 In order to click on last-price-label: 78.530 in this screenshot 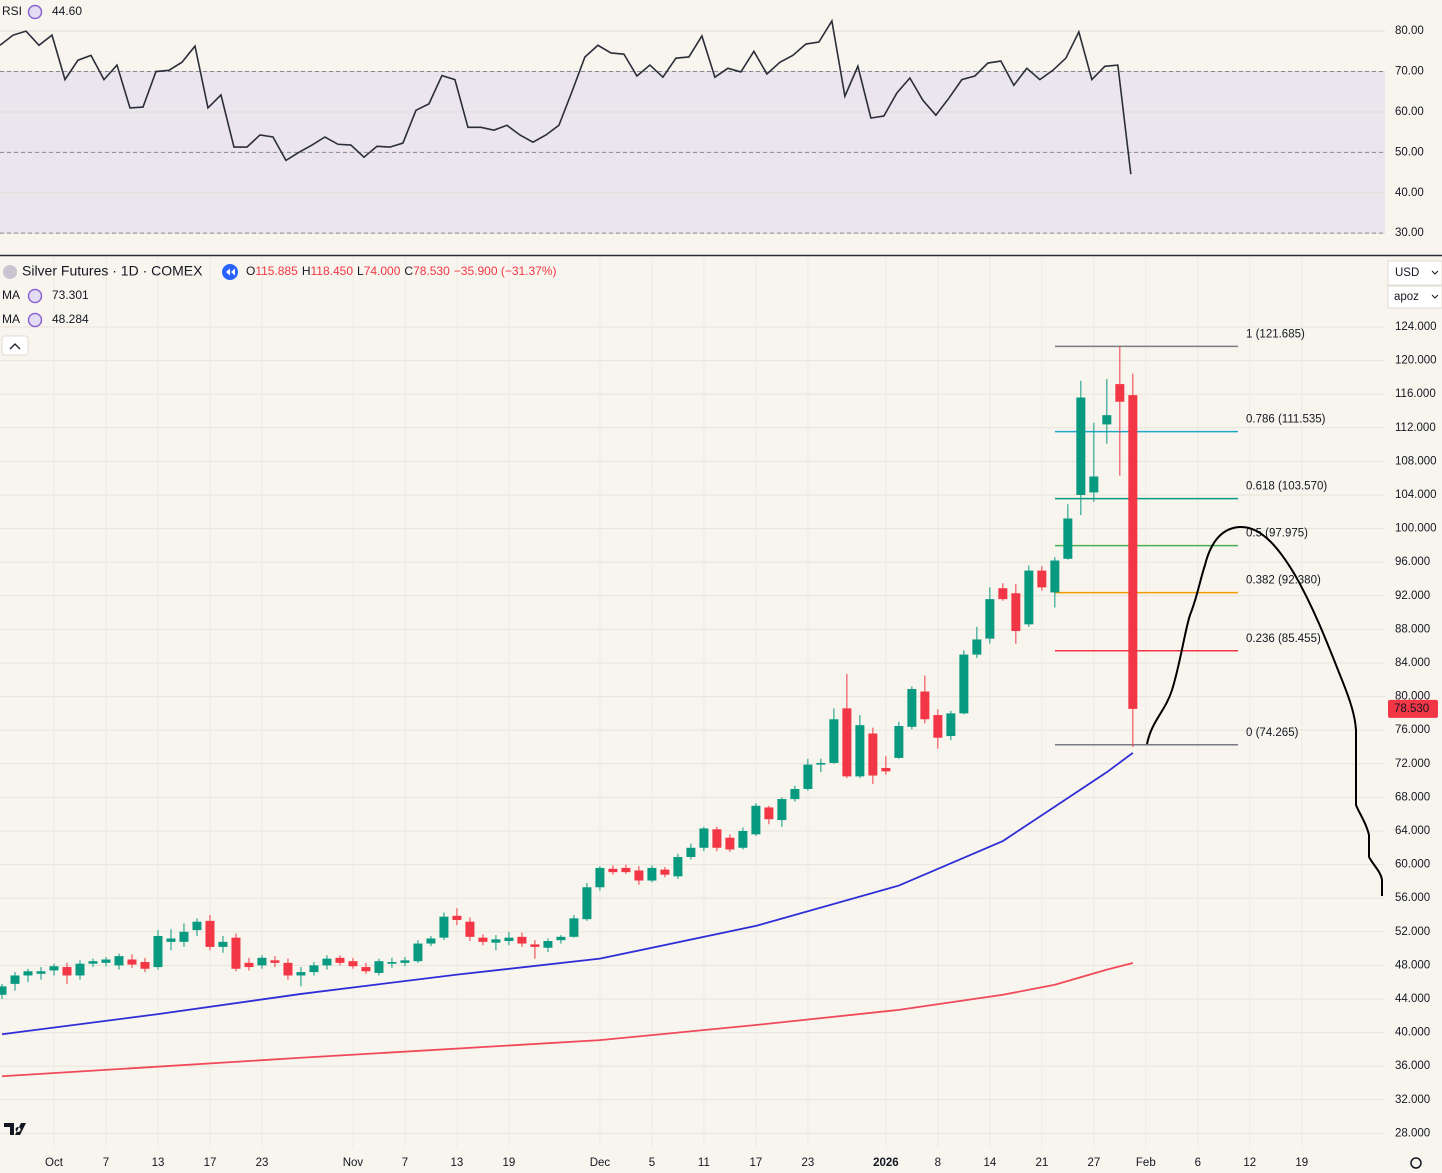, I will do `click(1411, 709)`.